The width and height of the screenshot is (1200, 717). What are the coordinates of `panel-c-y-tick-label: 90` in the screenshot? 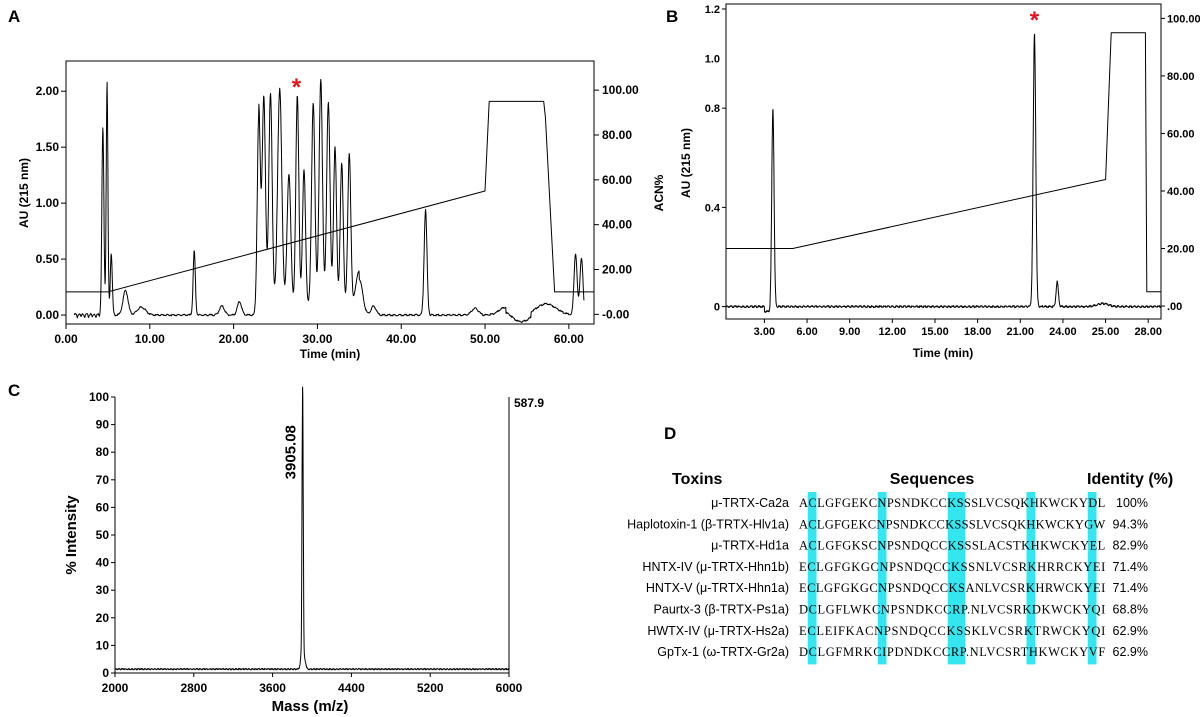 It's located at (103, 425).